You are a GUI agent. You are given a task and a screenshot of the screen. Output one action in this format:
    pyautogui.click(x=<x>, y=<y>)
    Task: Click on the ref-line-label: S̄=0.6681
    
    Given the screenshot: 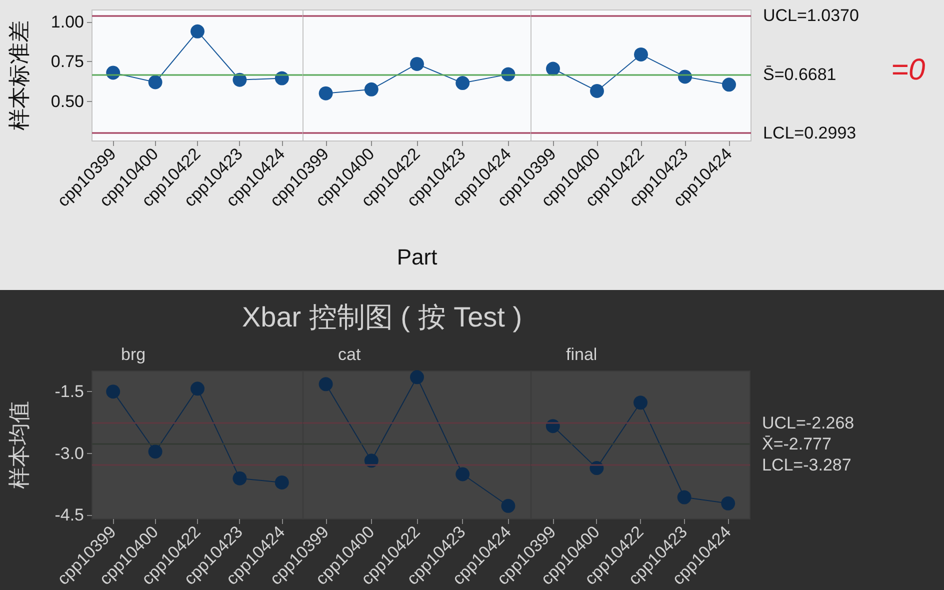 What is the action you would take?
    pyautogui.click(x=799, y=74)
    